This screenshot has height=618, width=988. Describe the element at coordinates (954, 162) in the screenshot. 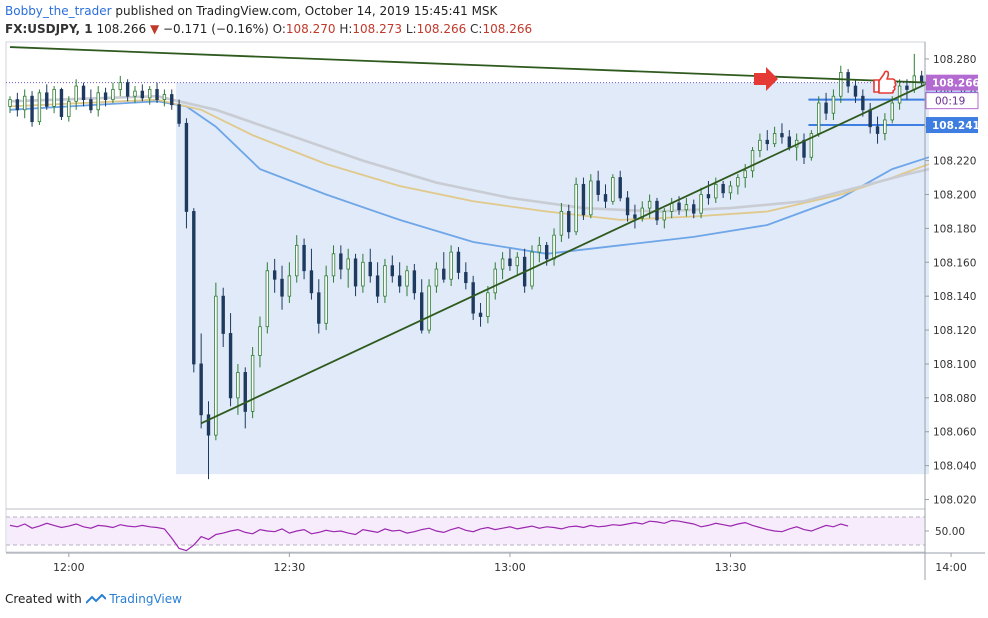

I see `price-tick-label: 108.220` at that location.